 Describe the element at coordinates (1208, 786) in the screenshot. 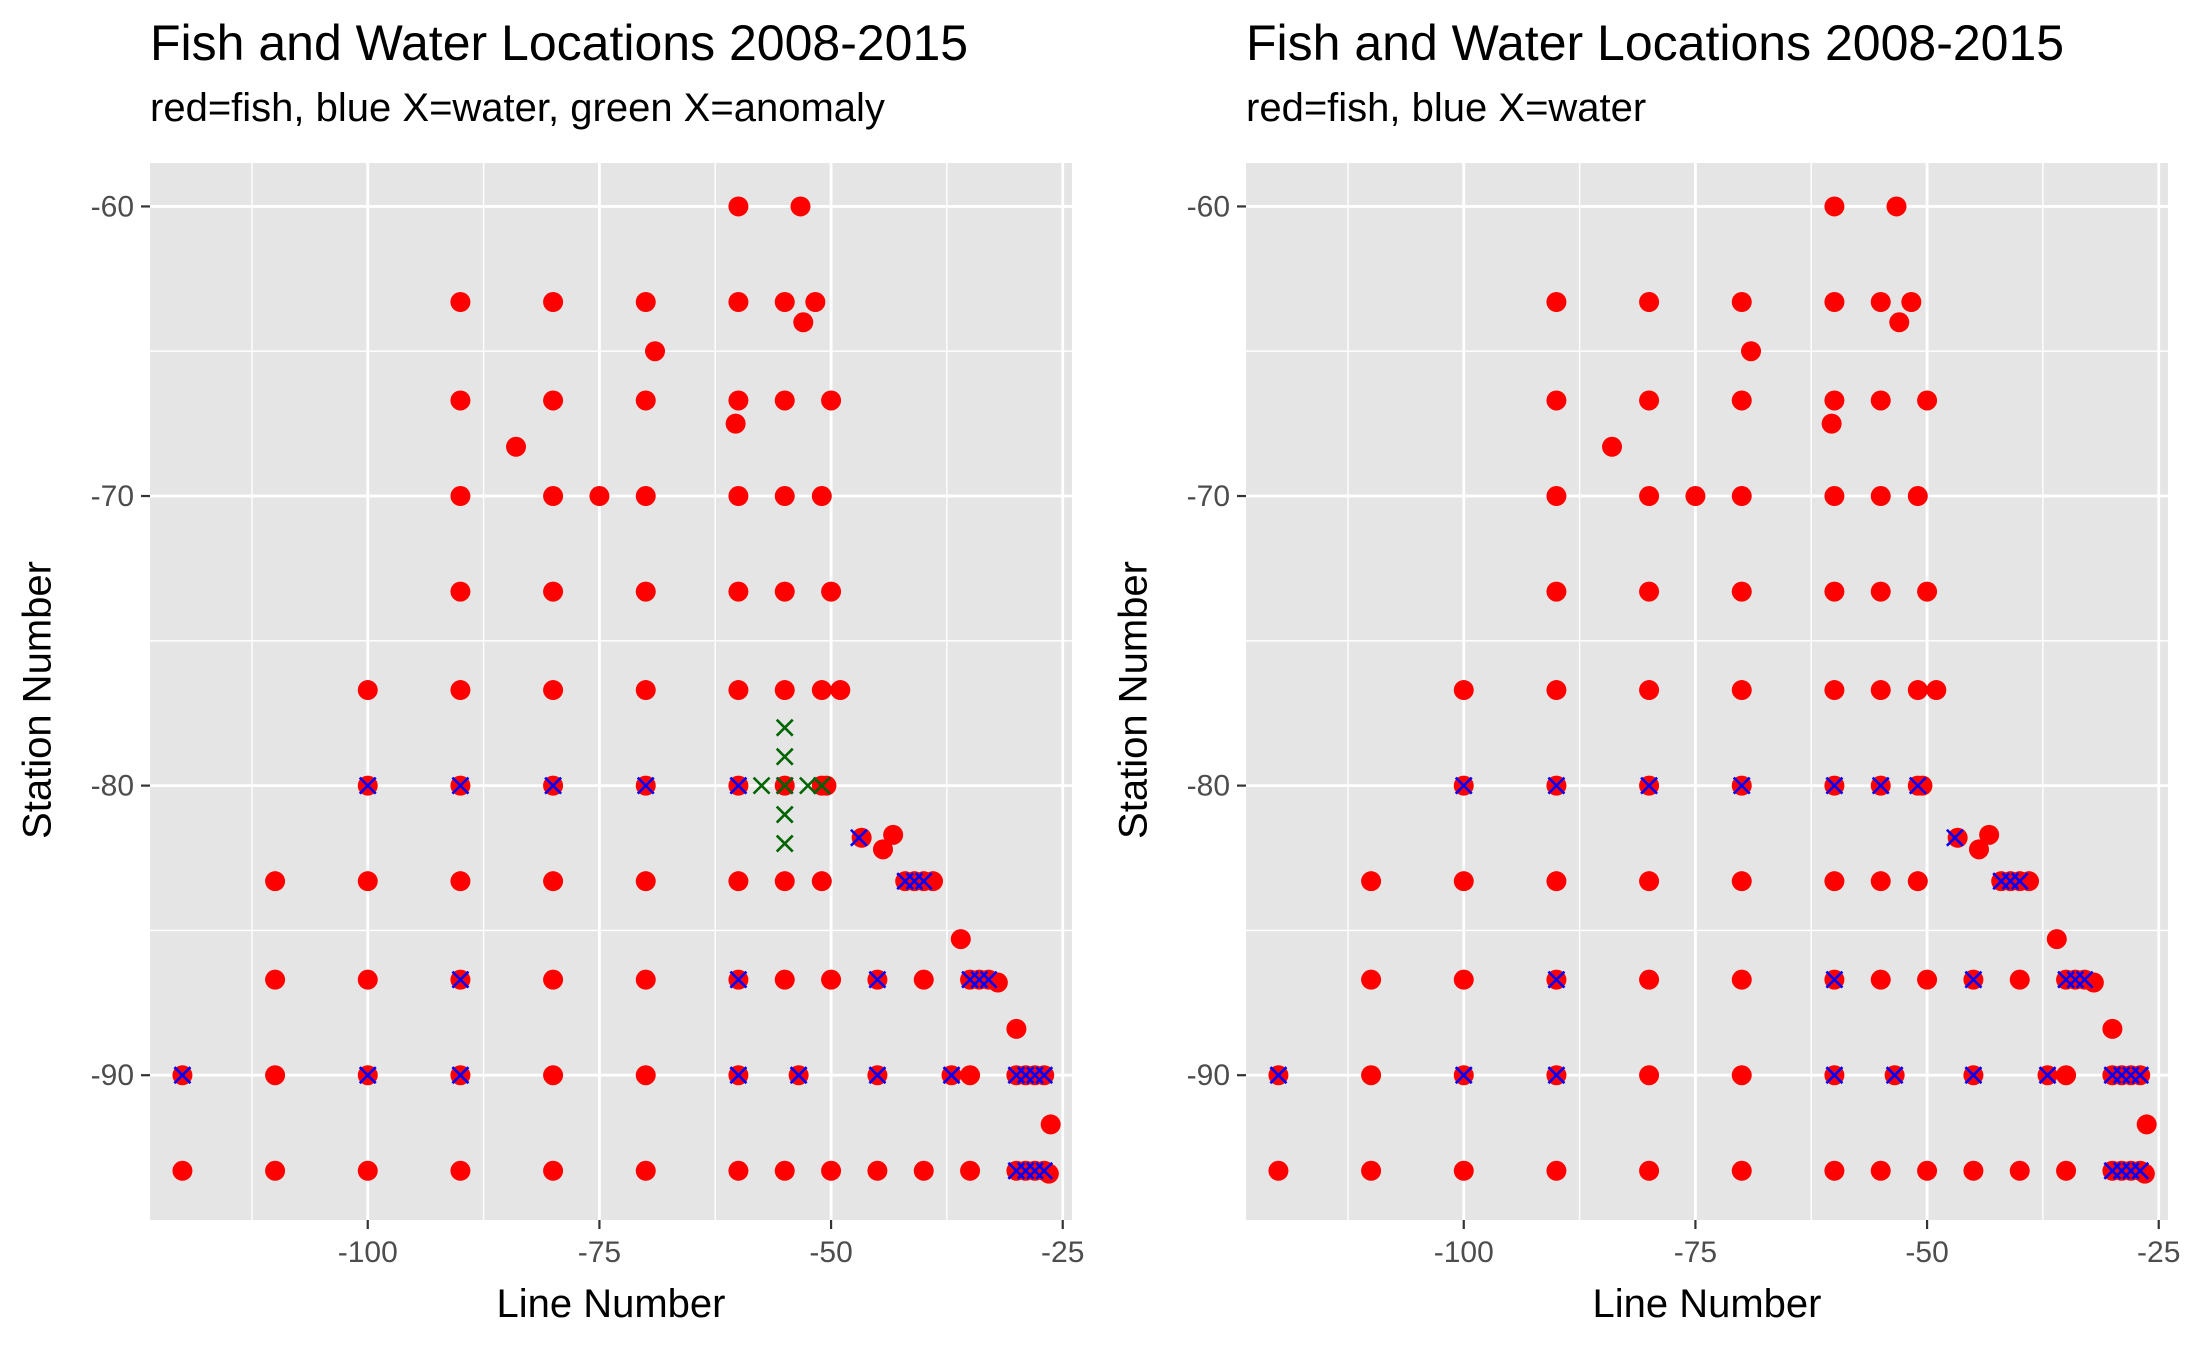

I see `y-tick-label: -80` at that location.